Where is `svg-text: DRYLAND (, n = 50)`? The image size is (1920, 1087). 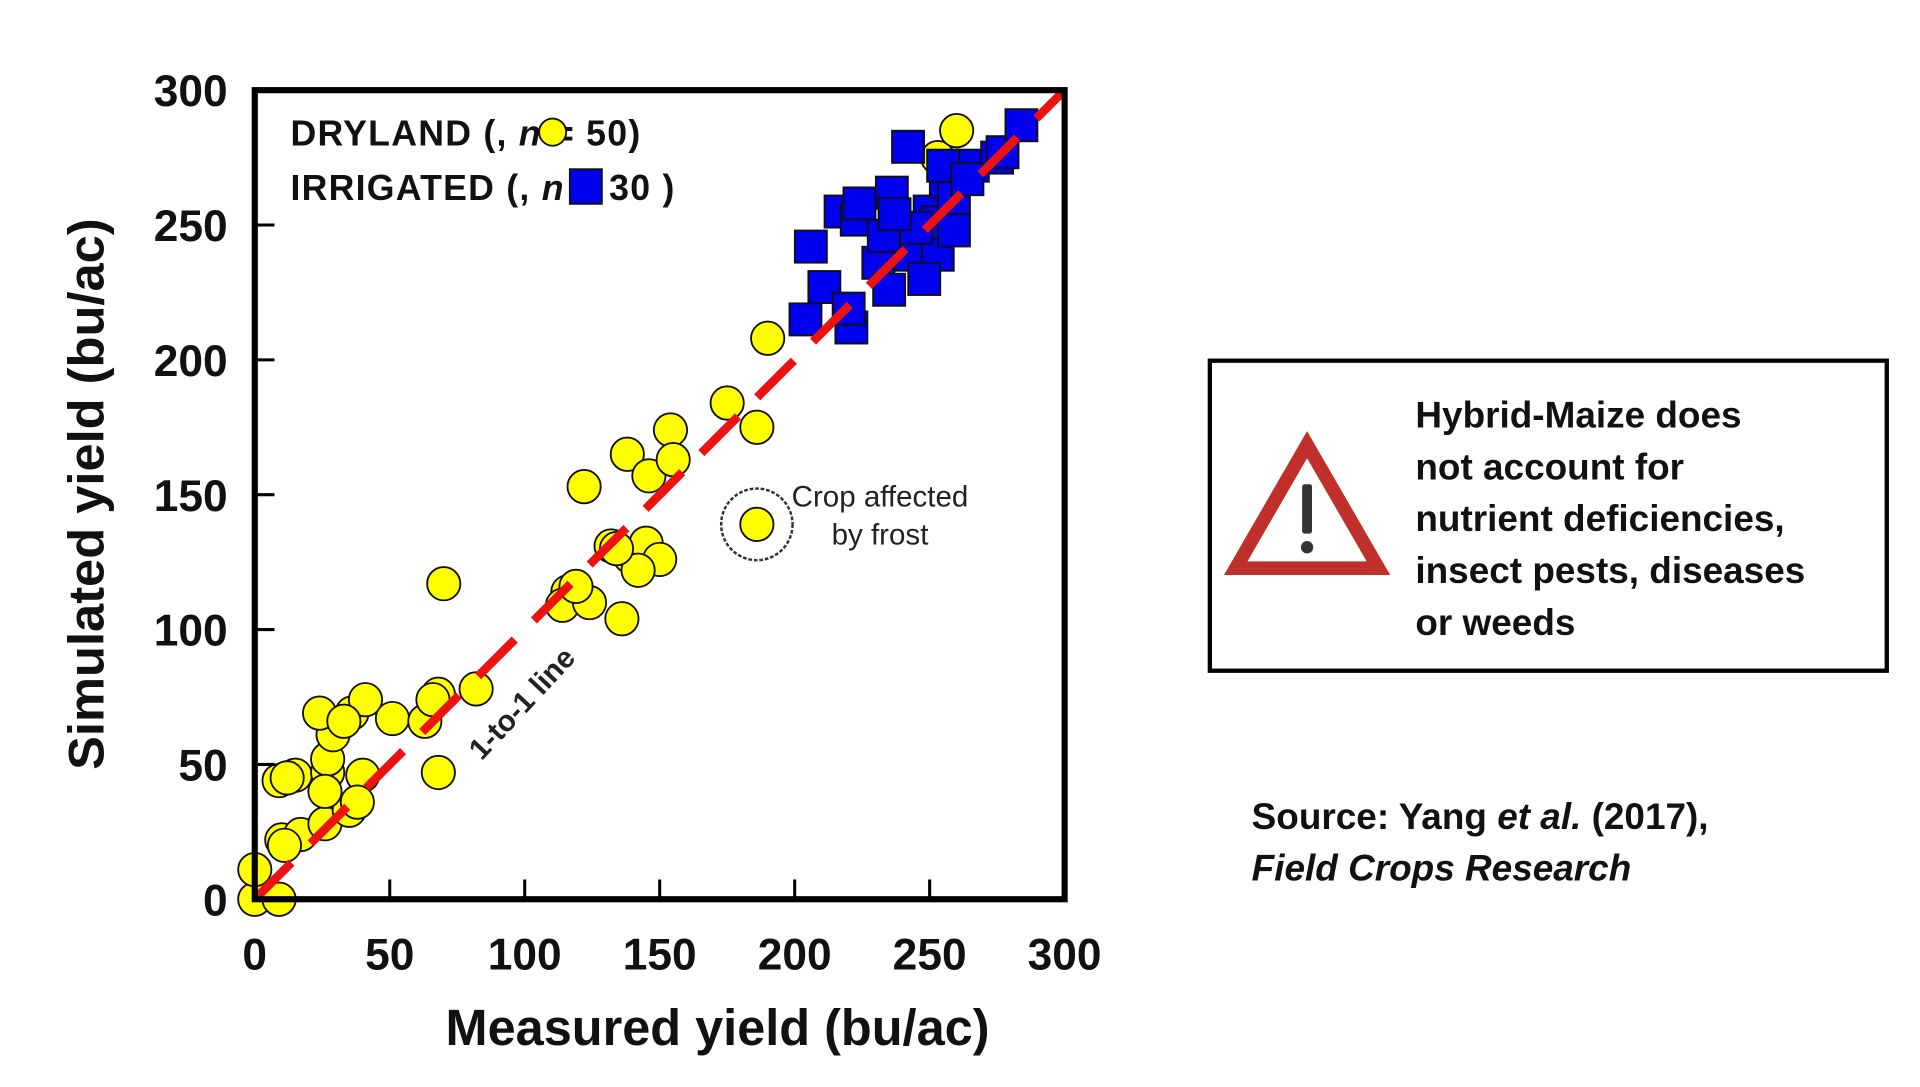
svg-text: DRYLAND (, n = 50) is located at coordinates (465, 134).